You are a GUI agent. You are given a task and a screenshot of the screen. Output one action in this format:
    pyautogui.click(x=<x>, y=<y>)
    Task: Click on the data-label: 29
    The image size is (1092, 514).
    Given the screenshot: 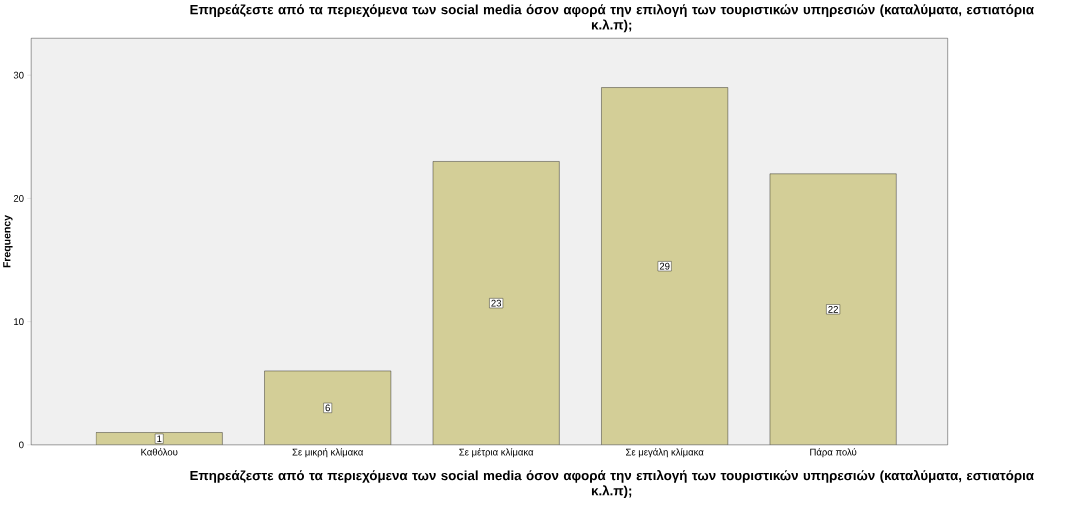 What is the action you would take?
    pyautogui.click(x=664, y=266)
    